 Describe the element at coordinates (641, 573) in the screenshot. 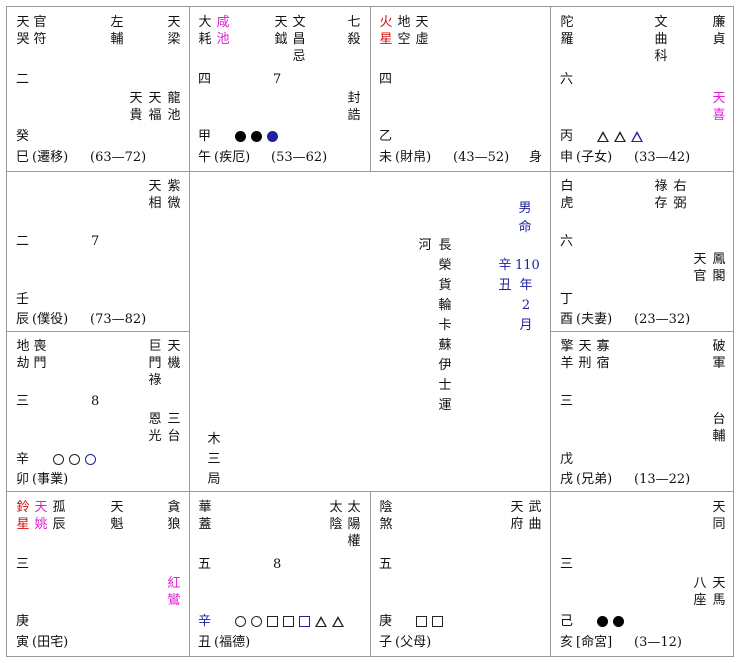

I see `palace-hai: 天同 三 八座 天馬 己 亥 [命宮] (3—12)` at that location.